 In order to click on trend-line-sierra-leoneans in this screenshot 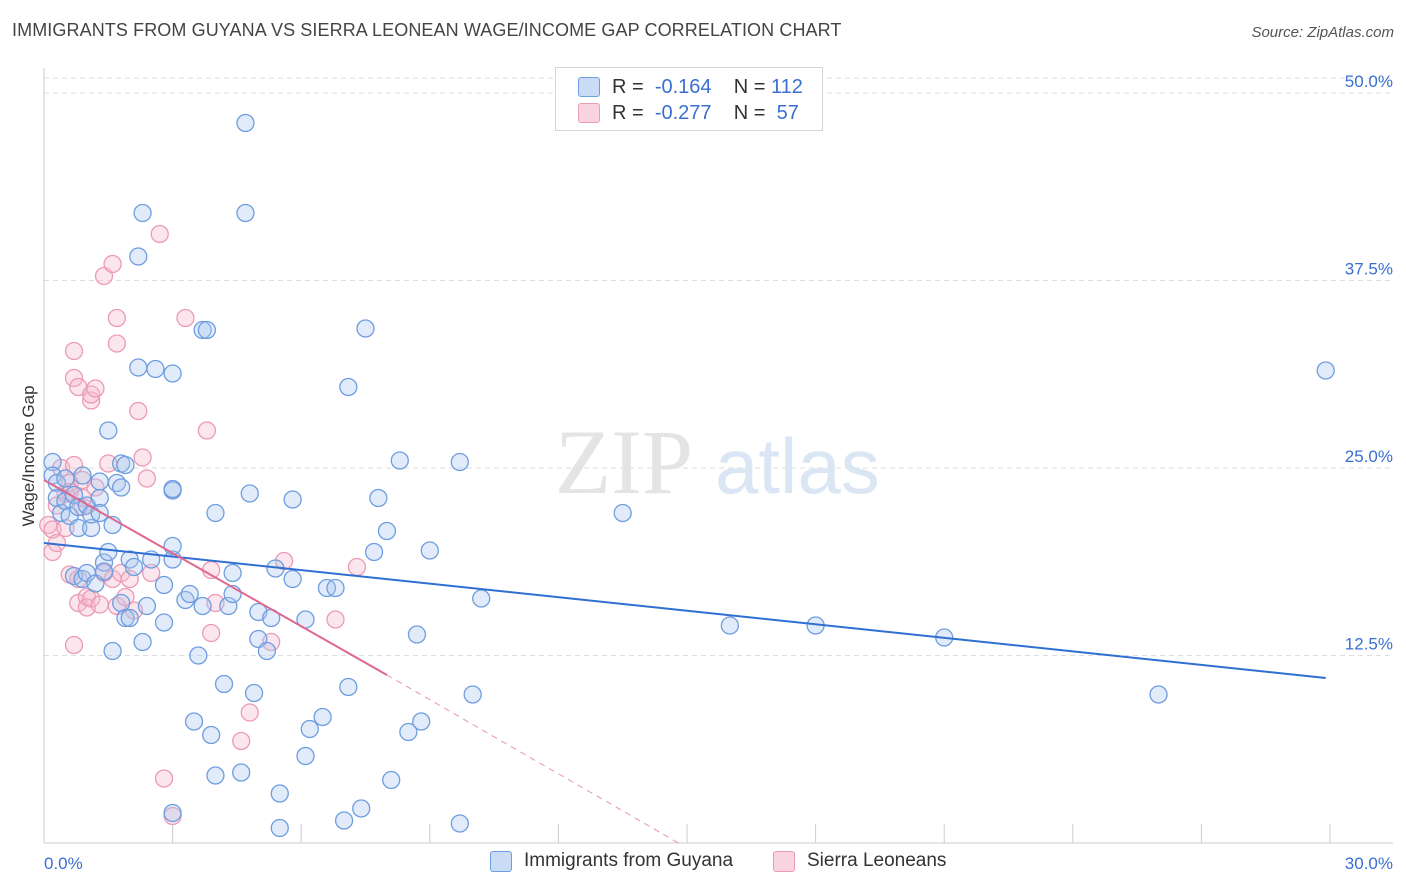, I will do `click(215, 577)`.